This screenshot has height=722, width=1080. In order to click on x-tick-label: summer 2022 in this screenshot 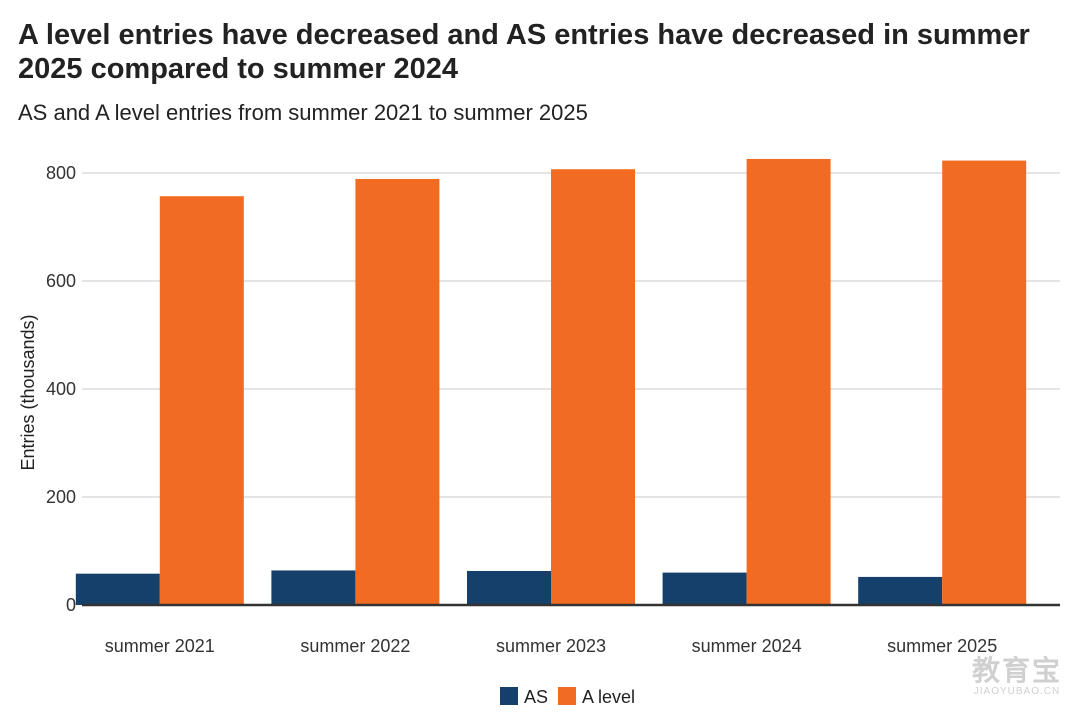, I will do `click(355, 646)`.